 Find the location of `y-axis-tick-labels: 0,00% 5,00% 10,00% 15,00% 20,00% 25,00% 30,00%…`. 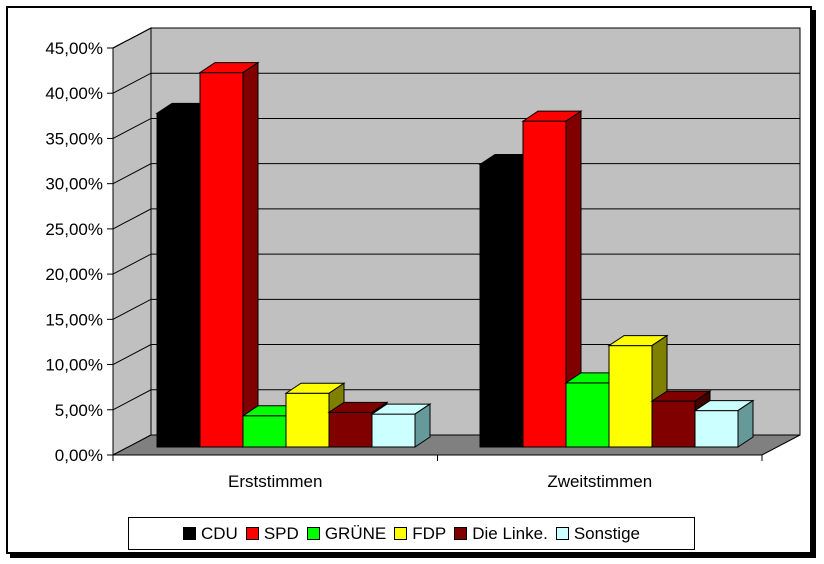

y-axis-tick-labels: 0,00% 5,00% 10,00% 15,00% 20,00% 25,00% 30,00%… is located at coordinates (74, 252).